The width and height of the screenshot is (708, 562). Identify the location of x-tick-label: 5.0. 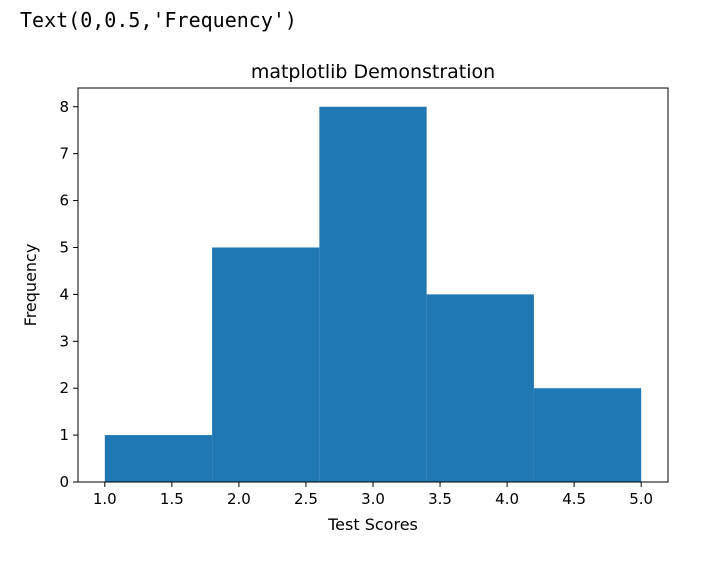
(641, 499).